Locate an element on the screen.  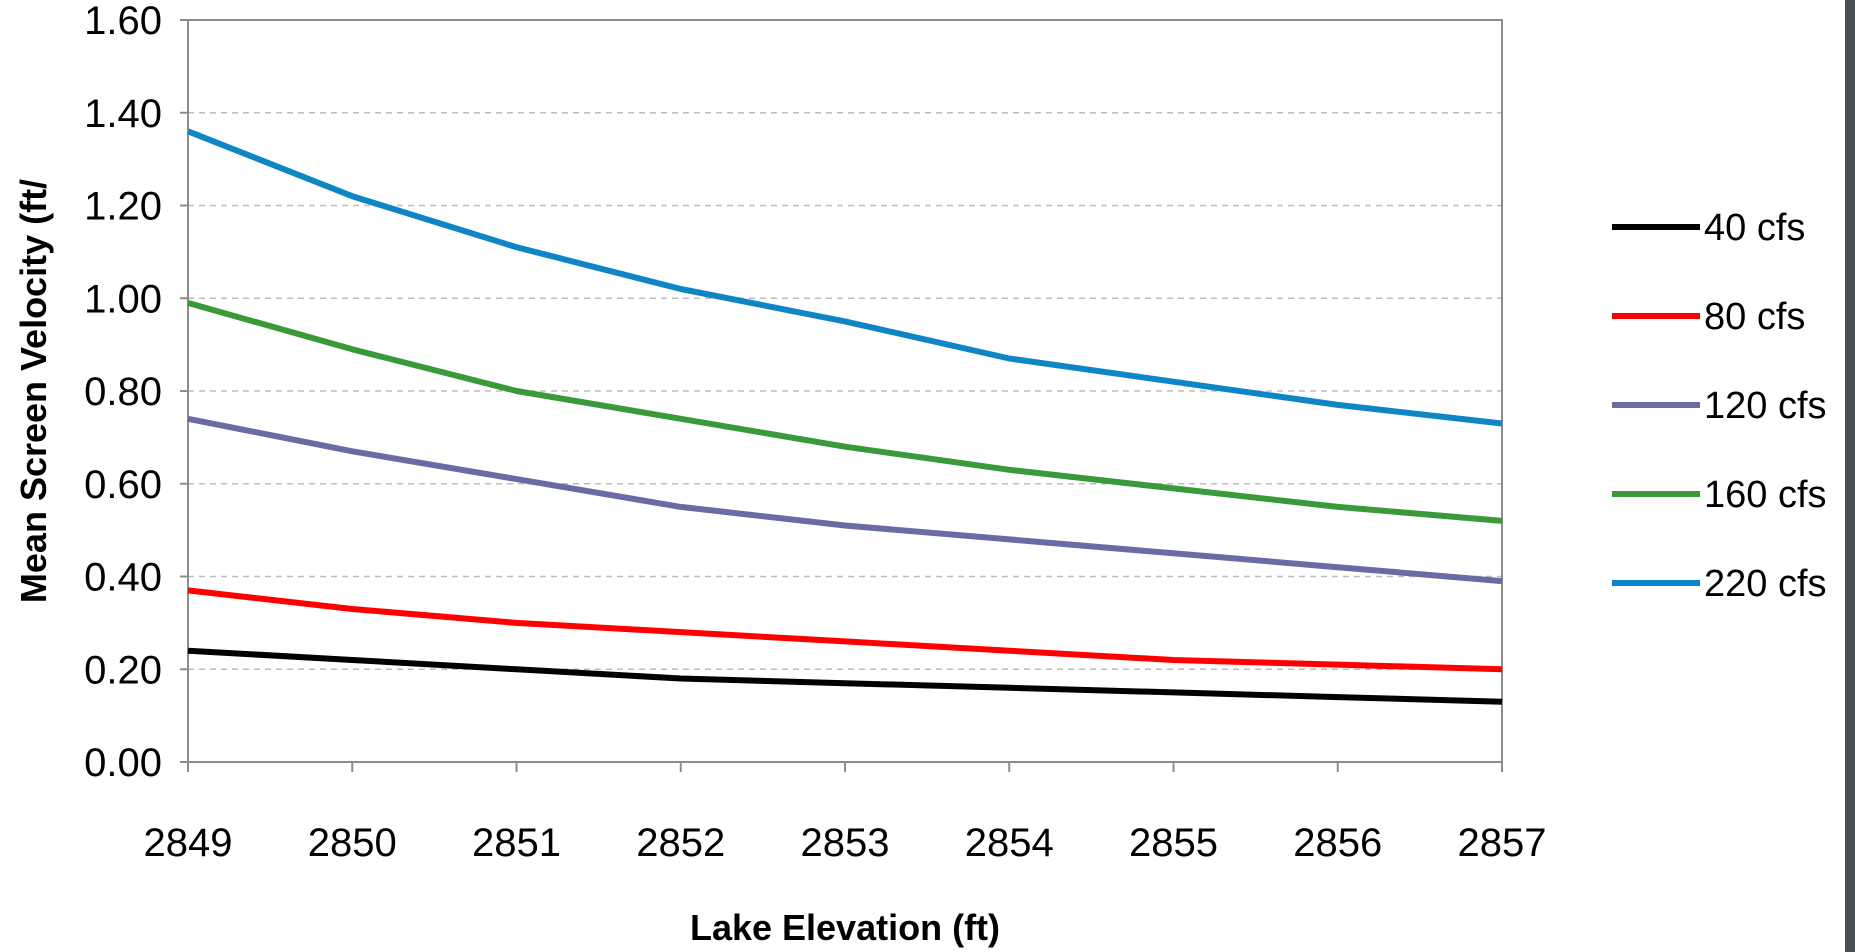
y-tick-label: 1.20 is located at coordinates (123, 207).